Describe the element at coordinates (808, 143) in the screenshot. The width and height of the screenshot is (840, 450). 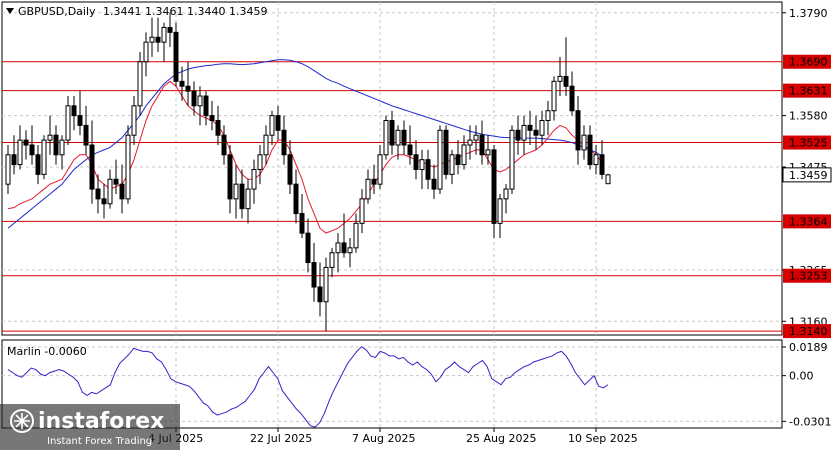
I see `level-label: 1.3525` at that location.